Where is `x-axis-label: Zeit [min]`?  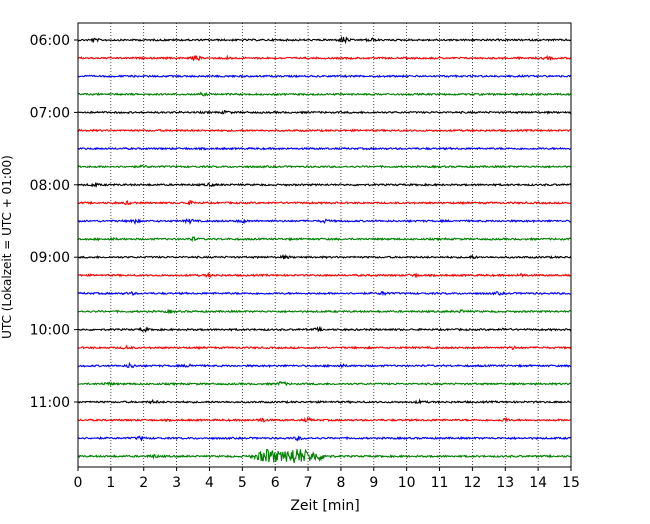 x-axis-label: Zeit [min] is located at coordinates (324, 506).